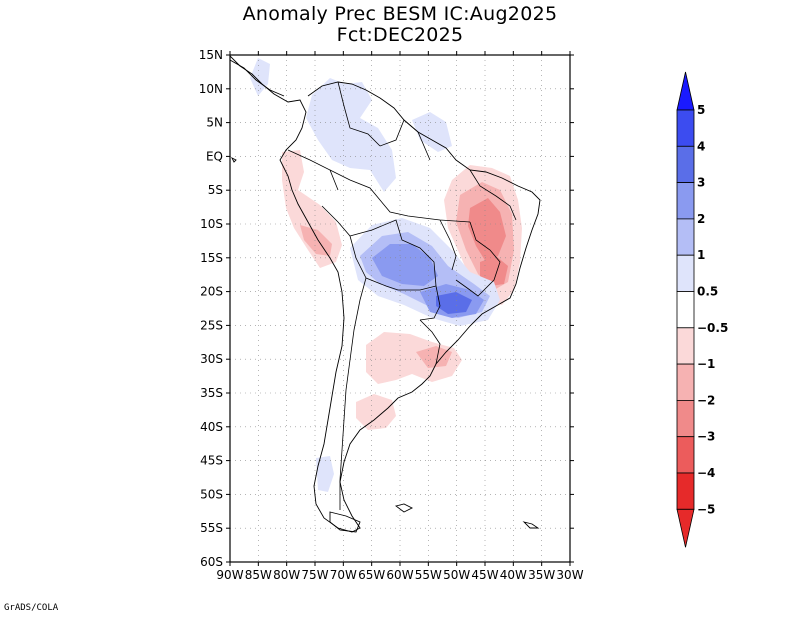 This screenshot has height=618, width=800. Describe the element at coordinates (414, 358) in the screenshot. I see `anomaly-area-argentina-dry` at that location.